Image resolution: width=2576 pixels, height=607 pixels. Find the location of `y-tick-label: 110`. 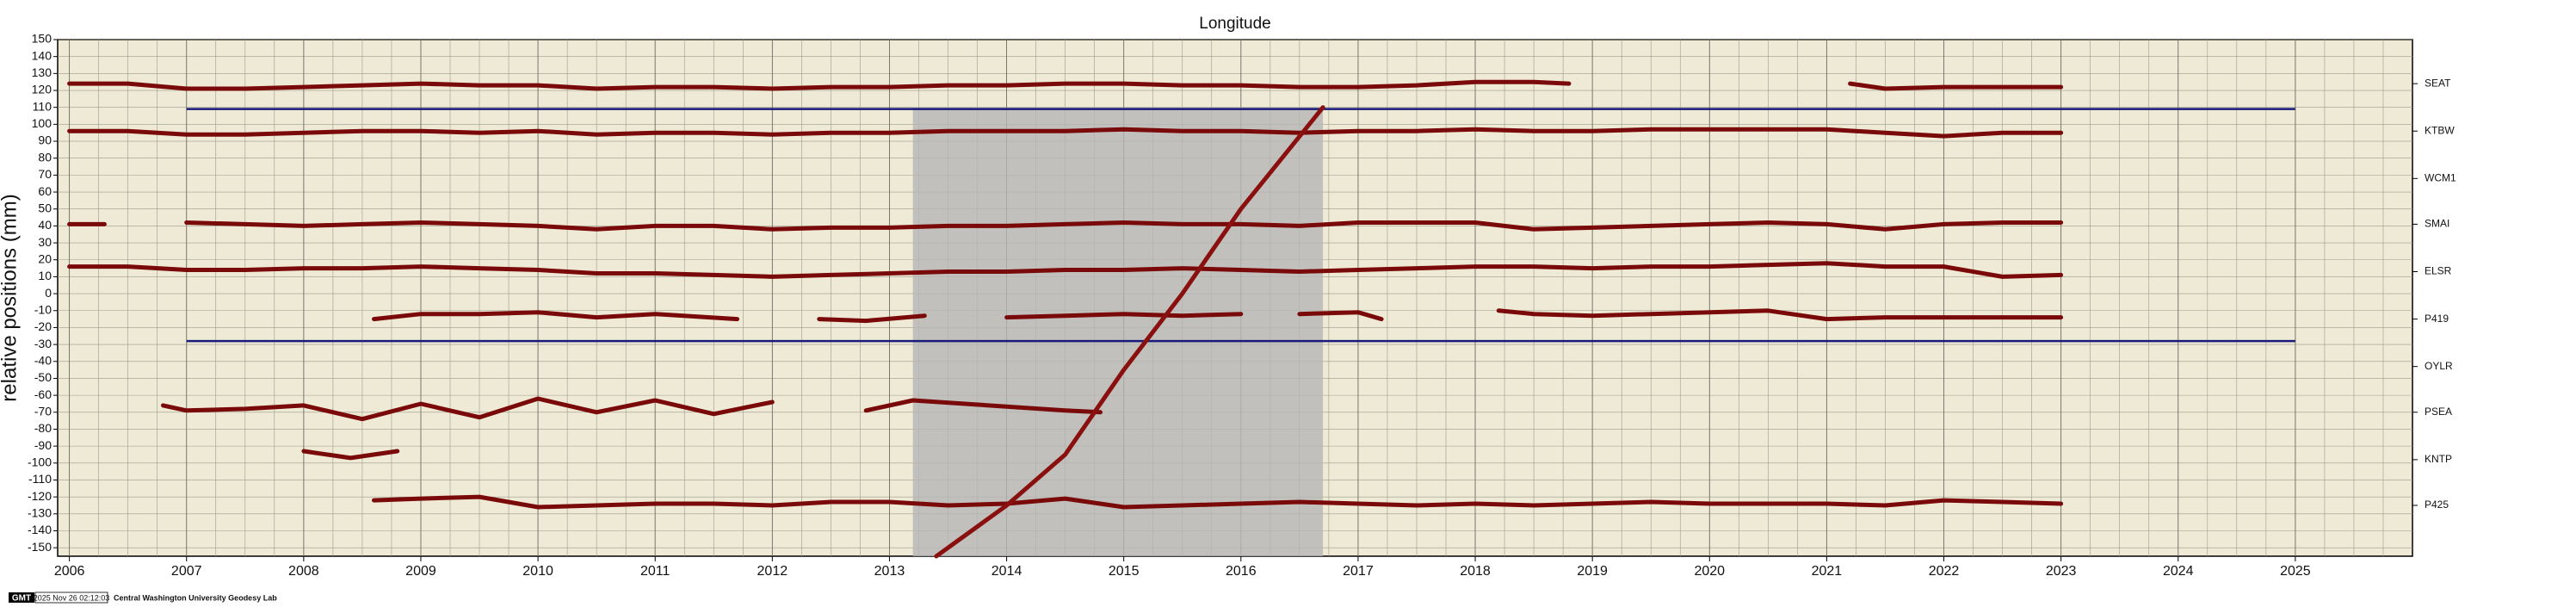

y-tick-label: 110 is located at coordinates (43, 106).